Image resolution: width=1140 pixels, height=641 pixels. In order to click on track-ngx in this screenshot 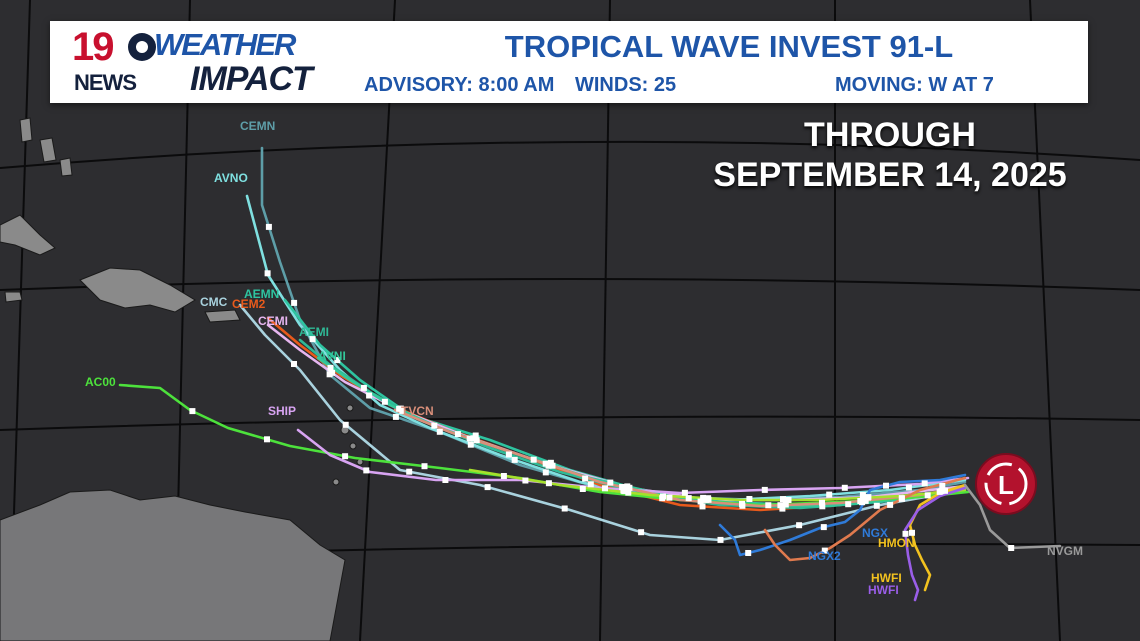, I will do `click(842, 515)`.